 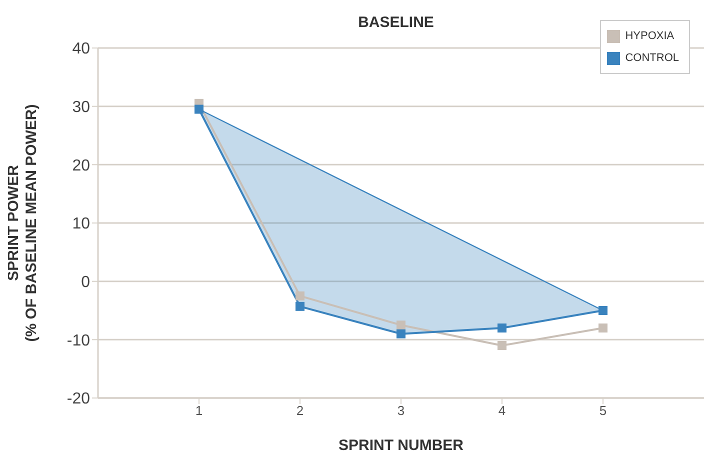 What do you see at coordinates (603, 410) in the screenshot?
I see `x-tick-label: 5` at bounding box center [603, 410].